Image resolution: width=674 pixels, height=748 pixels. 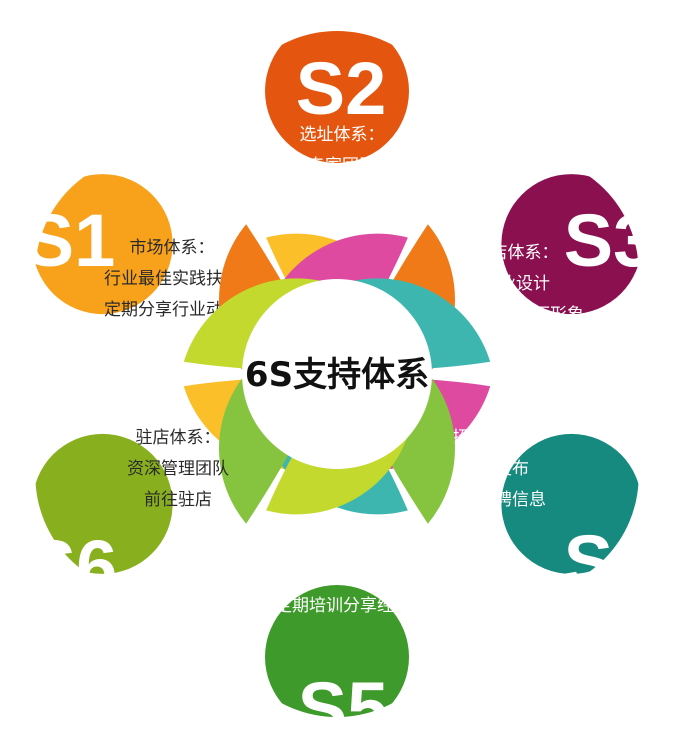 I want to click on petal-label-s3: S3, so click(x=609, y=240).